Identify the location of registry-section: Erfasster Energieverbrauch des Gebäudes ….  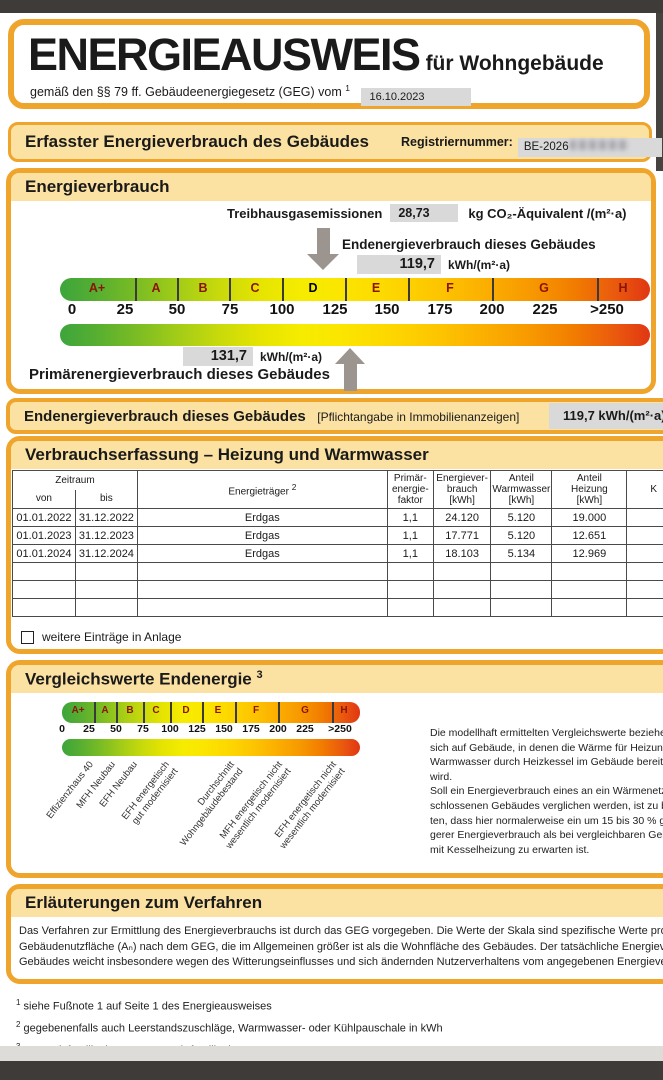
(335, 142).